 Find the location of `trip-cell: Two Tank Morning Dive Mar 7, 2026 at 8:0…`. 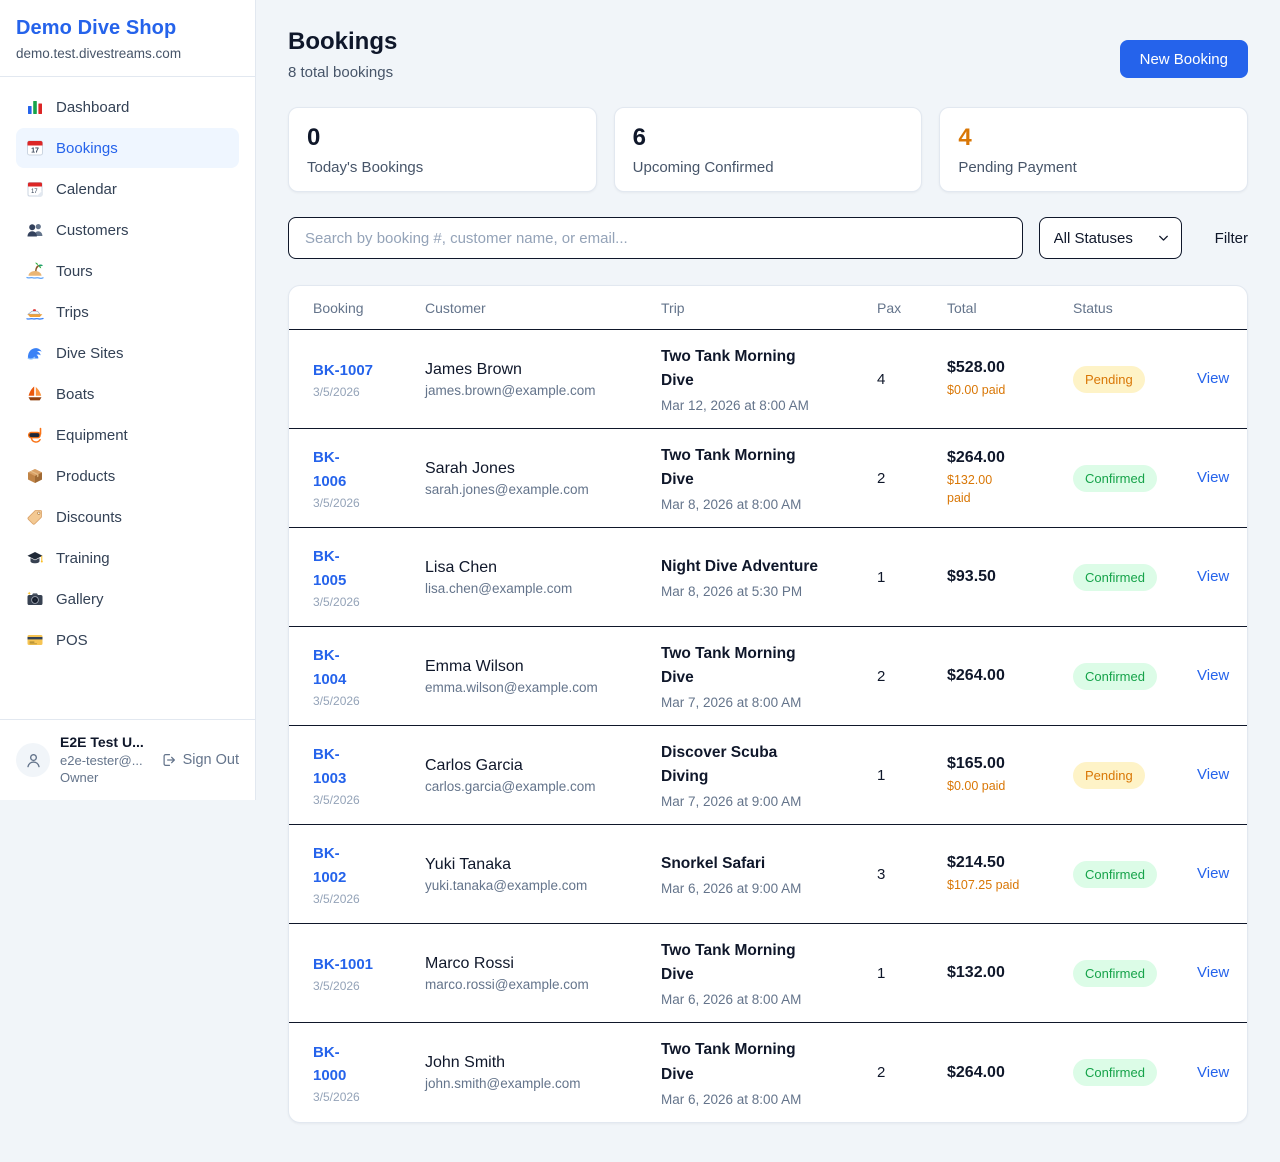

trip-cell: Two Tank Morning Dive Mar 7, 2026 at 8:0… is located at coordinates (769, 676).